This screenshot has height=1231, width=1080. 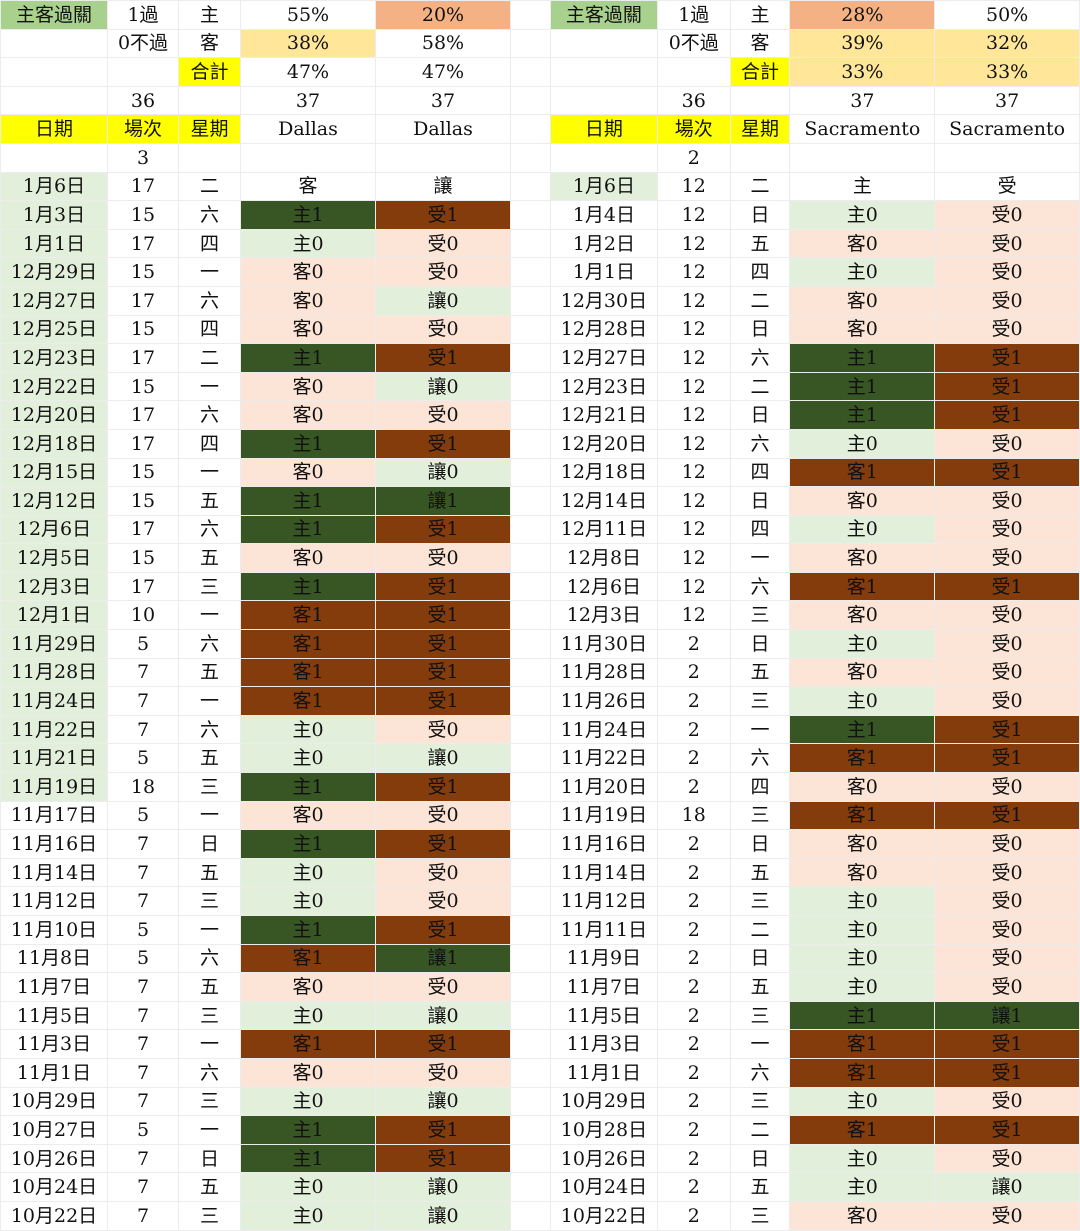 I want to click on game-date-cell: 10月28日, so click(x=604, y=1130).